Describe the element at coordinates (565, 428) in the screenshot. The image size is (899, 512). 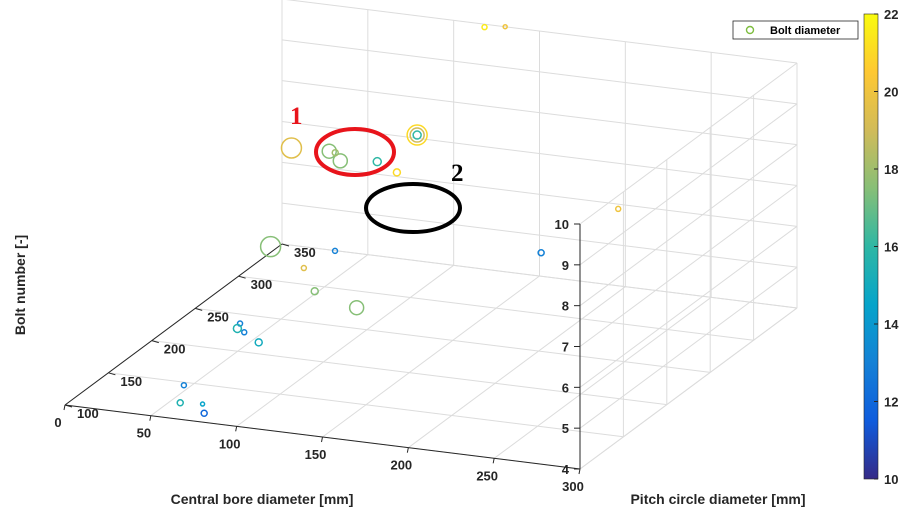
I see `z-tick-label: 5` at that location.